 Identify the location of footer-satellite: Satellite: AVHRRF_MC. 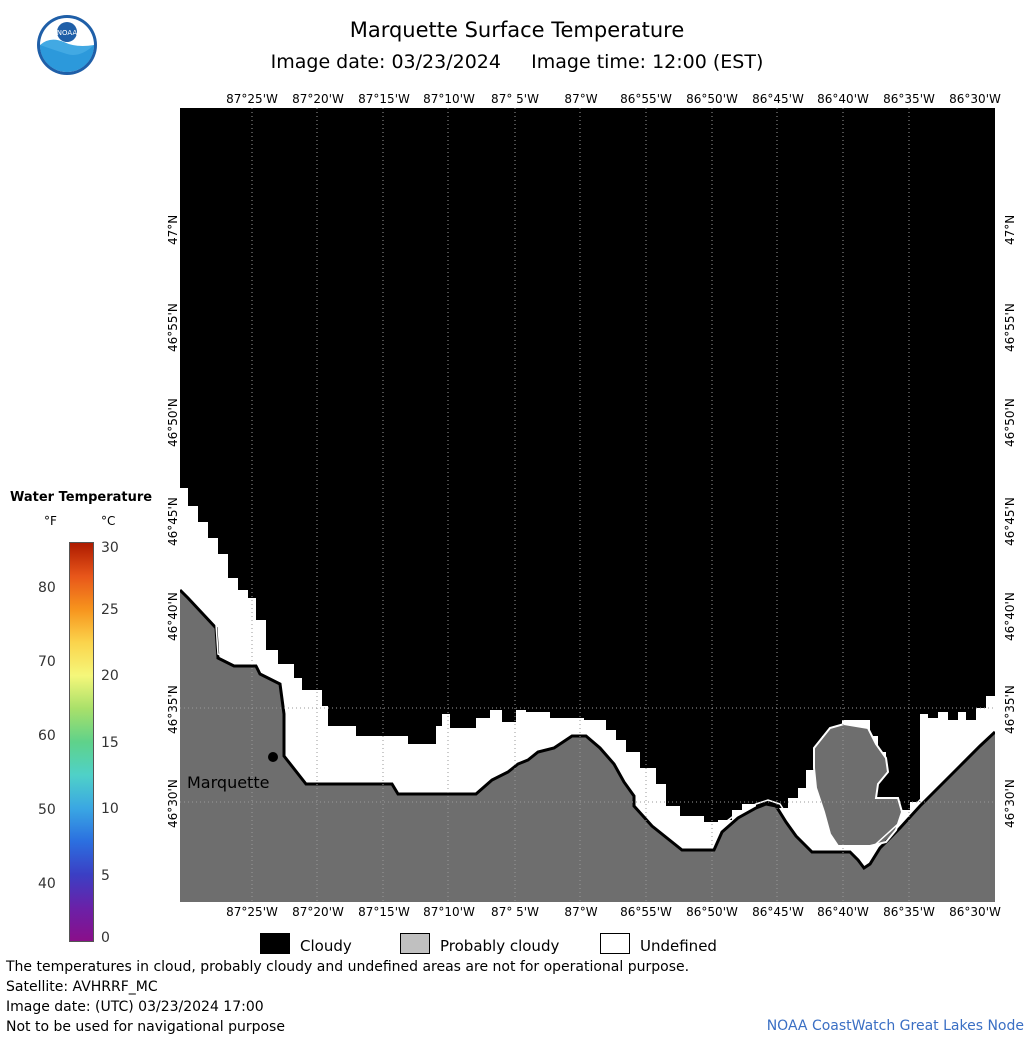
(82, 987).